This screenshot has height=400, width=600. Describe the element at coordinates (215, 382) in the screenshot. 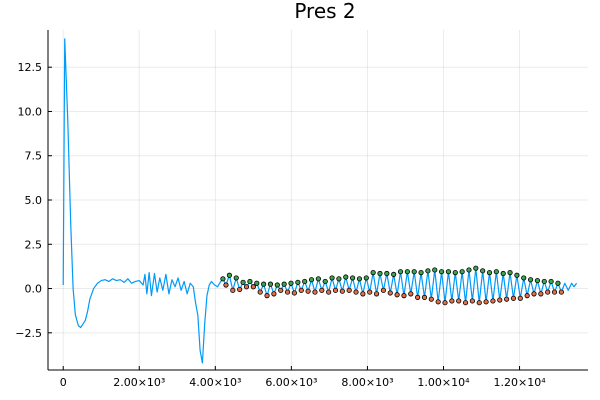

I see `x-tick-label: 4.00×10³` at that location.